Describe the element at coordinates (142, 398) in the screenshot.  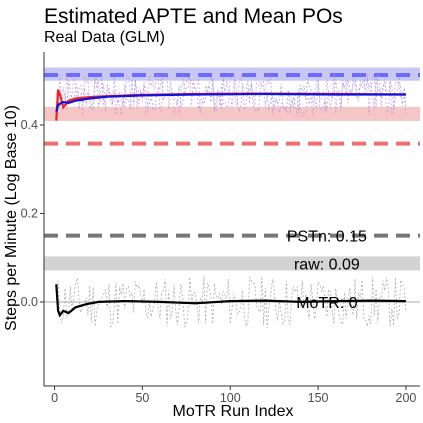
I see `x-tick-label-1: 50` at that location.